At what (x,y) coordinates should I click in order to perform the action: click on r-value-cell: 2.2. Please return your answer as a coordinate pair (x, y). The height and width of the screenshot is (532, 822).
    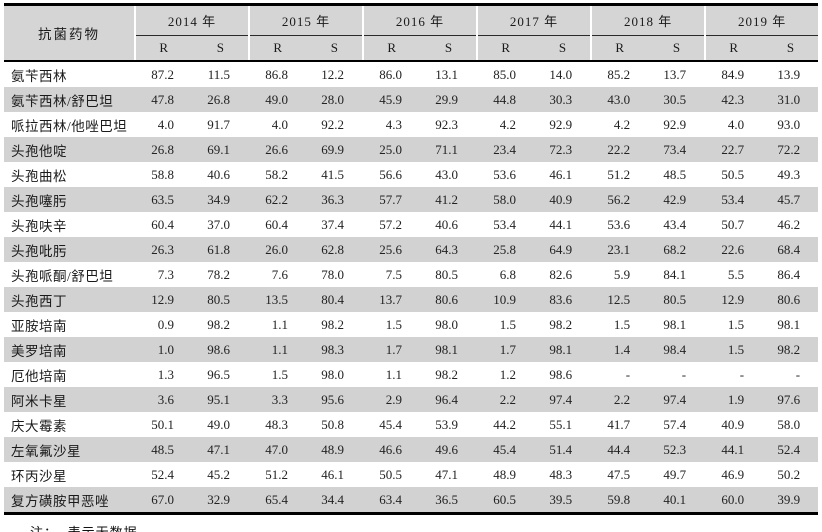
    Looking at the image, I should click on (506, 399).